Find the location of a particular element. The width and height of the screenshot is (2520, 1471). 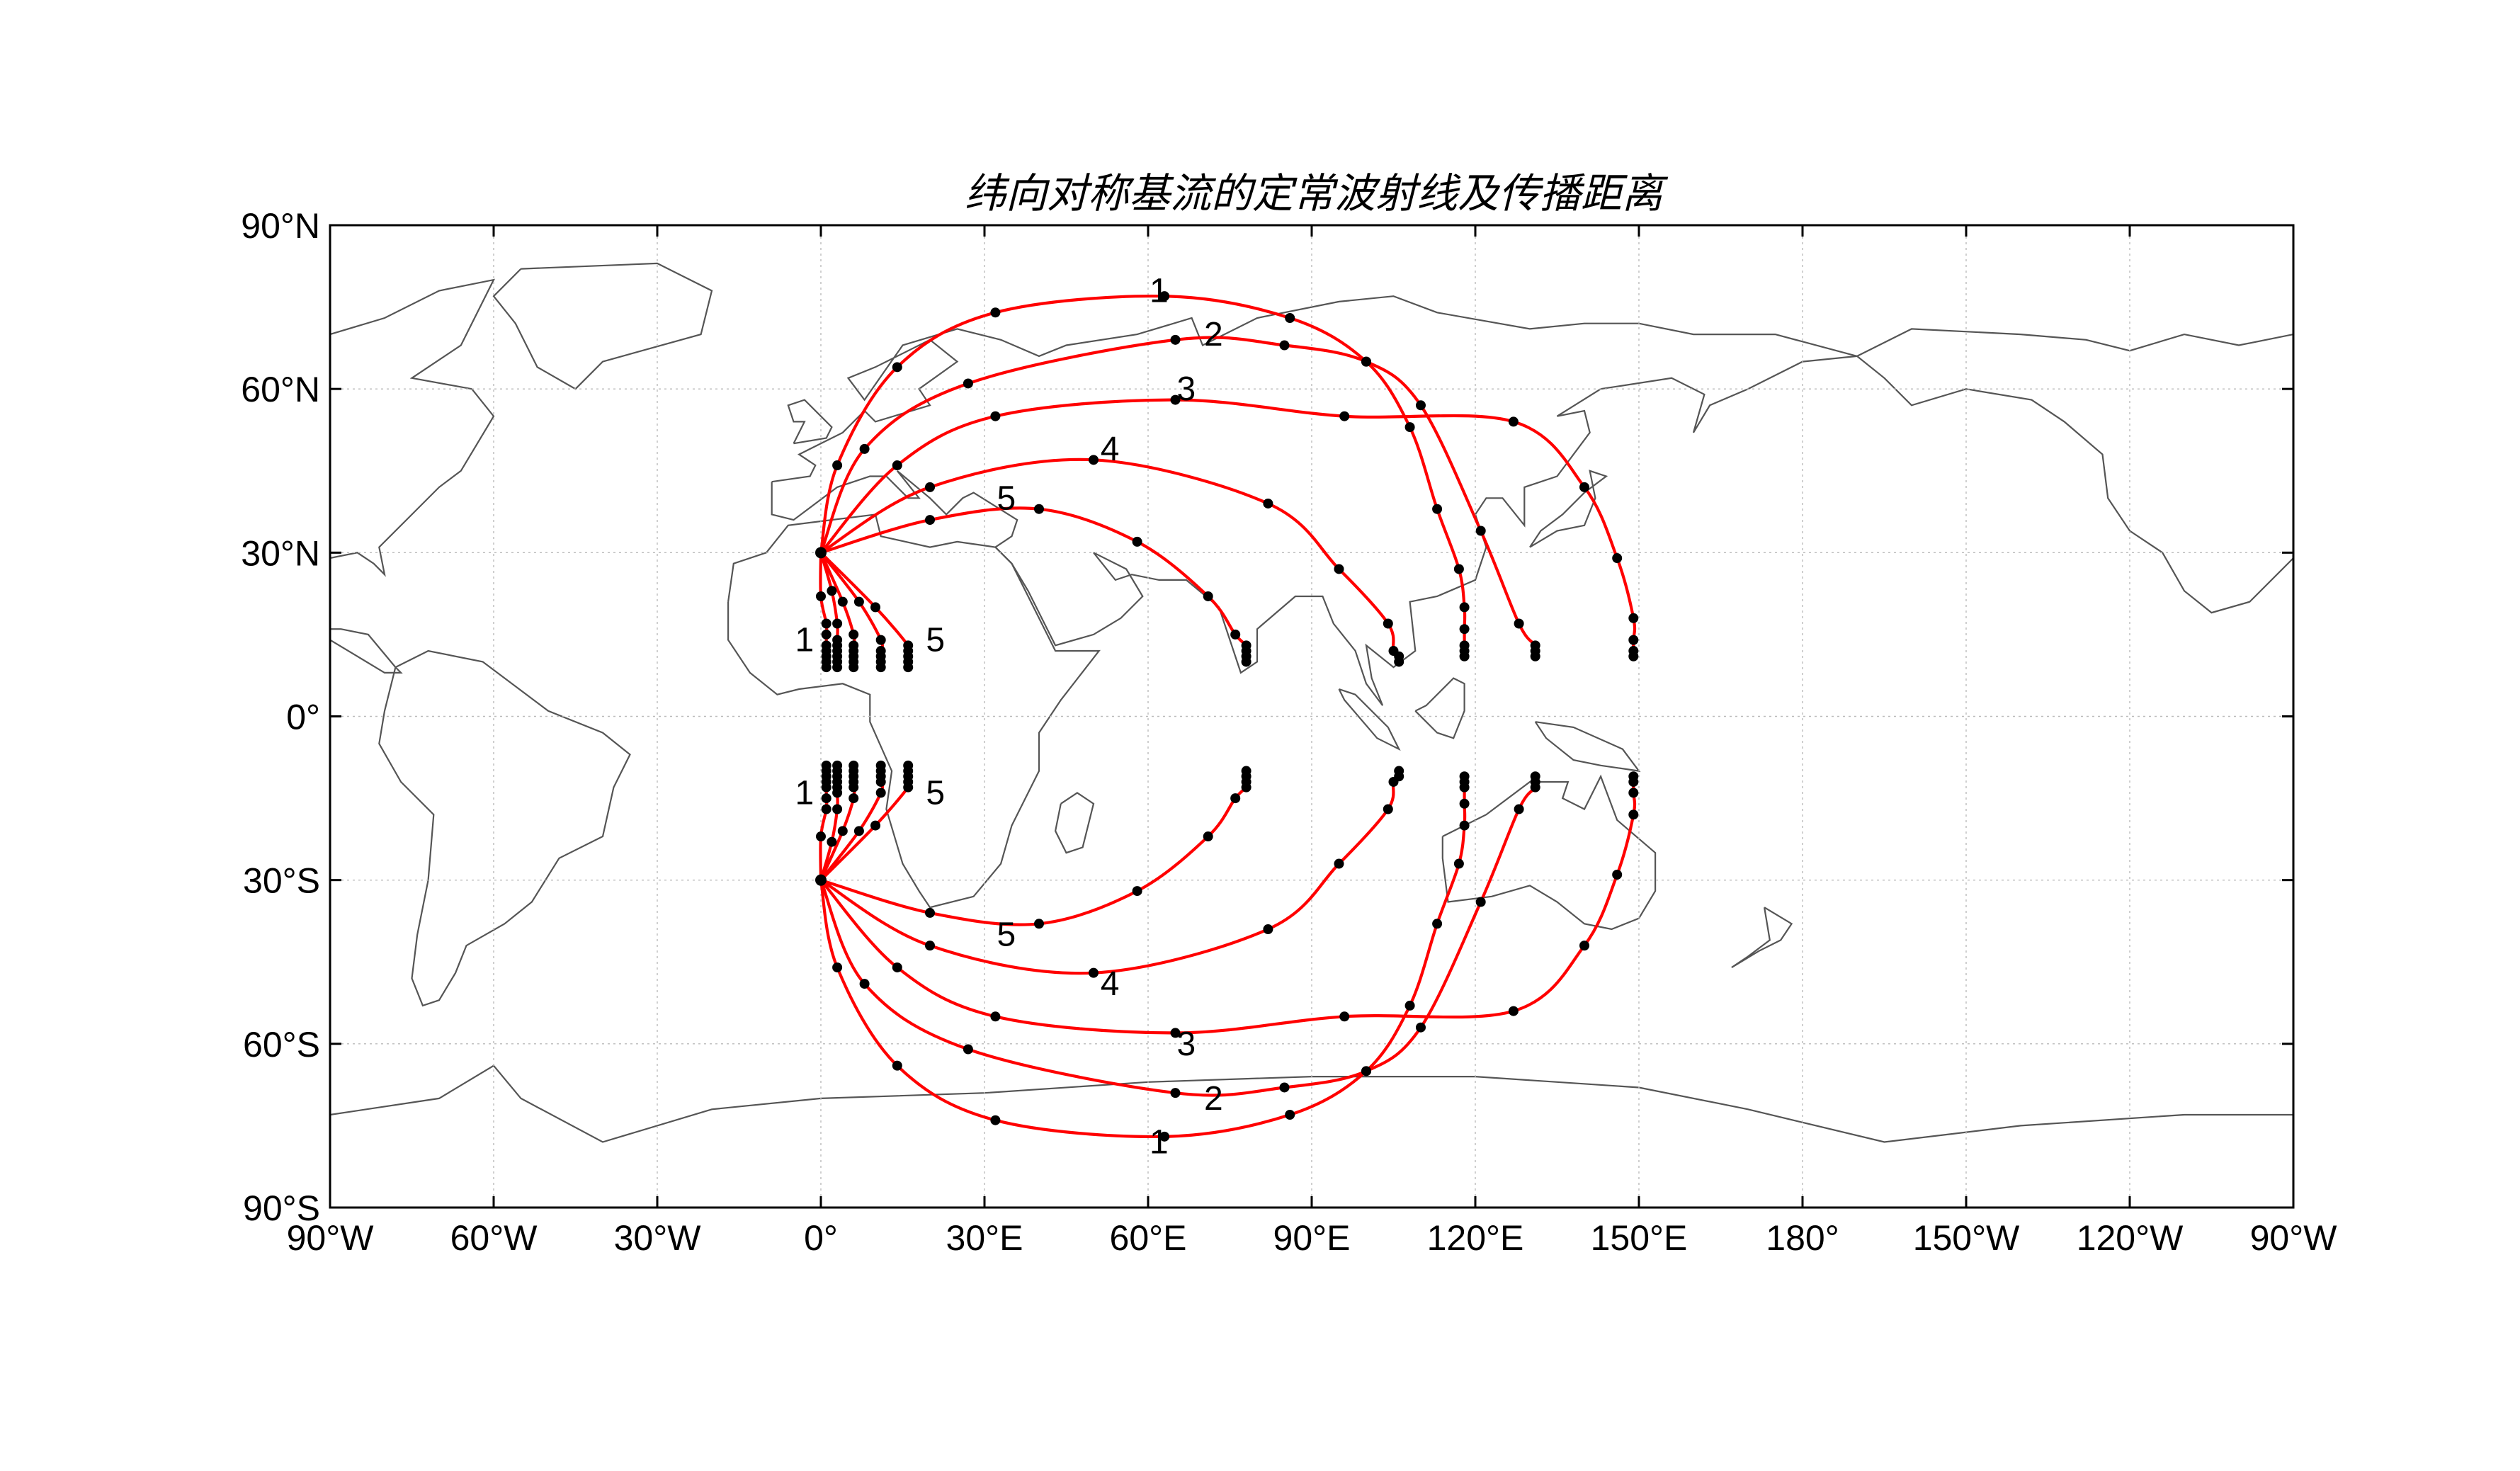

y-tick-label: 0° is located at coordinates (303, 717).